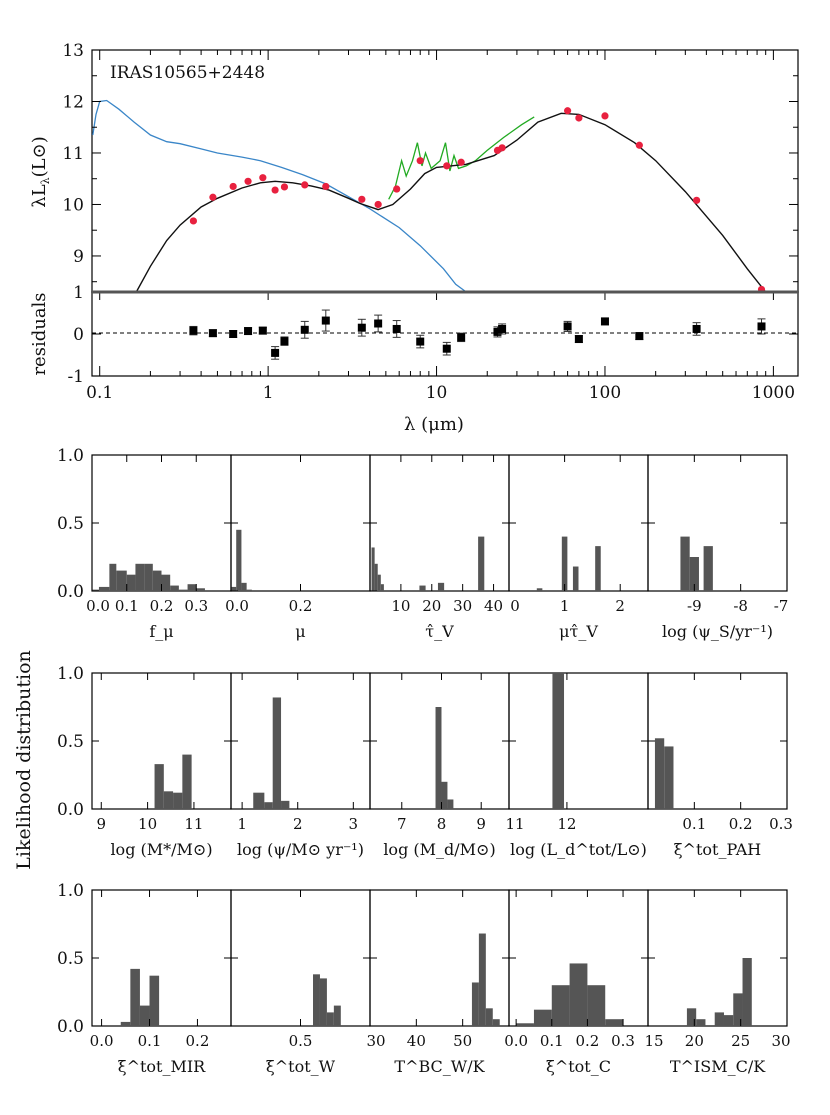  I want to click on sed-xtick-label: 1000, so click(773, 393).